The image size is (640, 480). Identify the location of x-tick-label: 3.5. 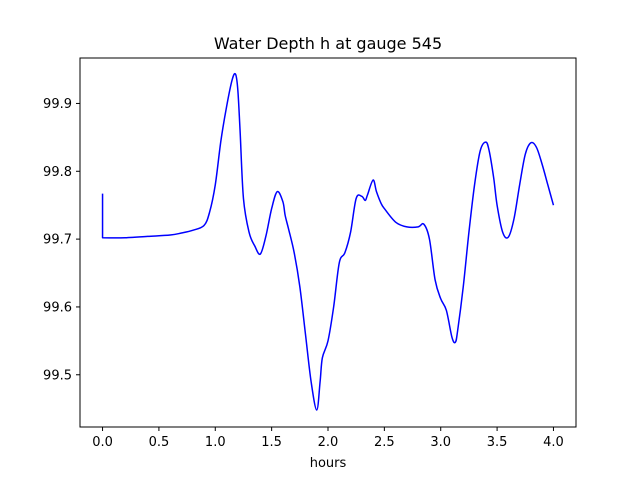
(497, 442).